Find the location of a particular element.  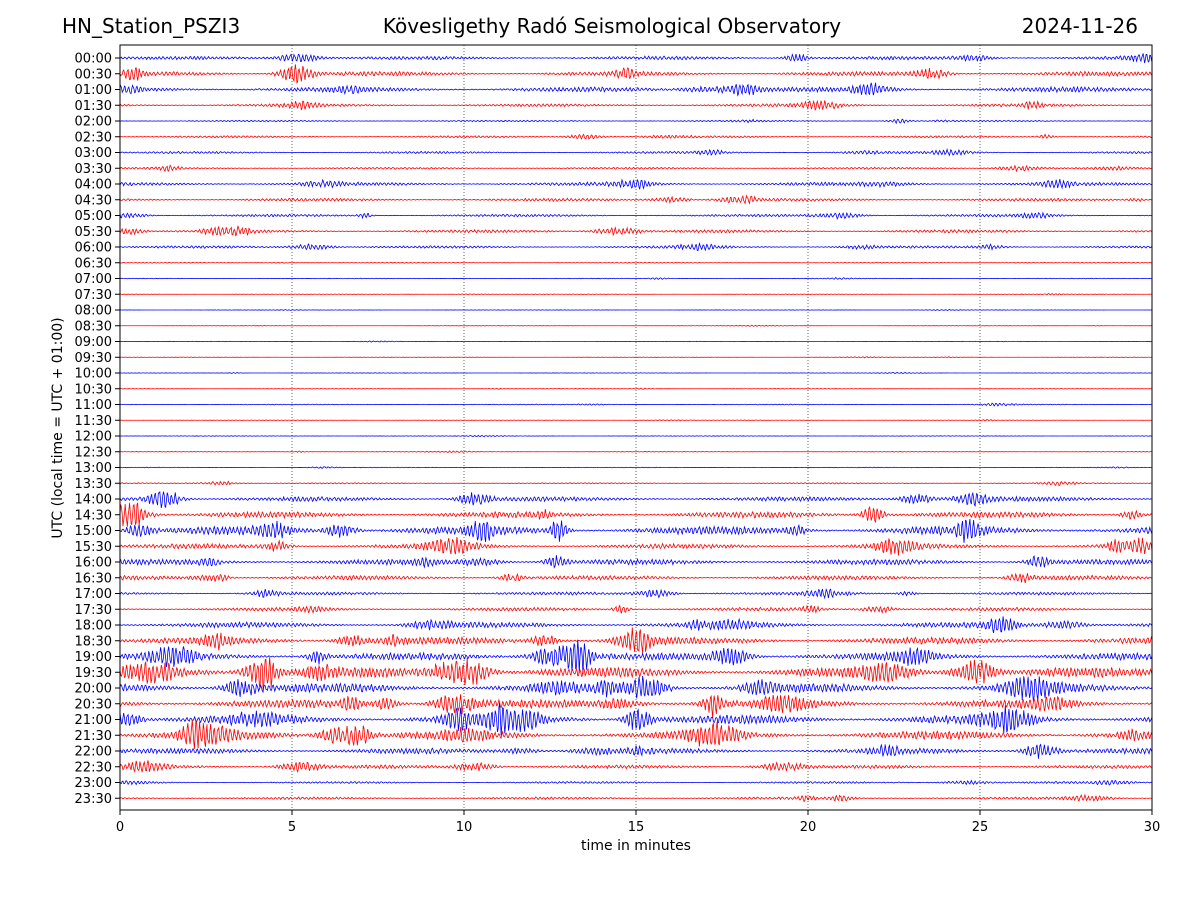

y-tick-label: 05:00 is located at coordinates (93, 216).